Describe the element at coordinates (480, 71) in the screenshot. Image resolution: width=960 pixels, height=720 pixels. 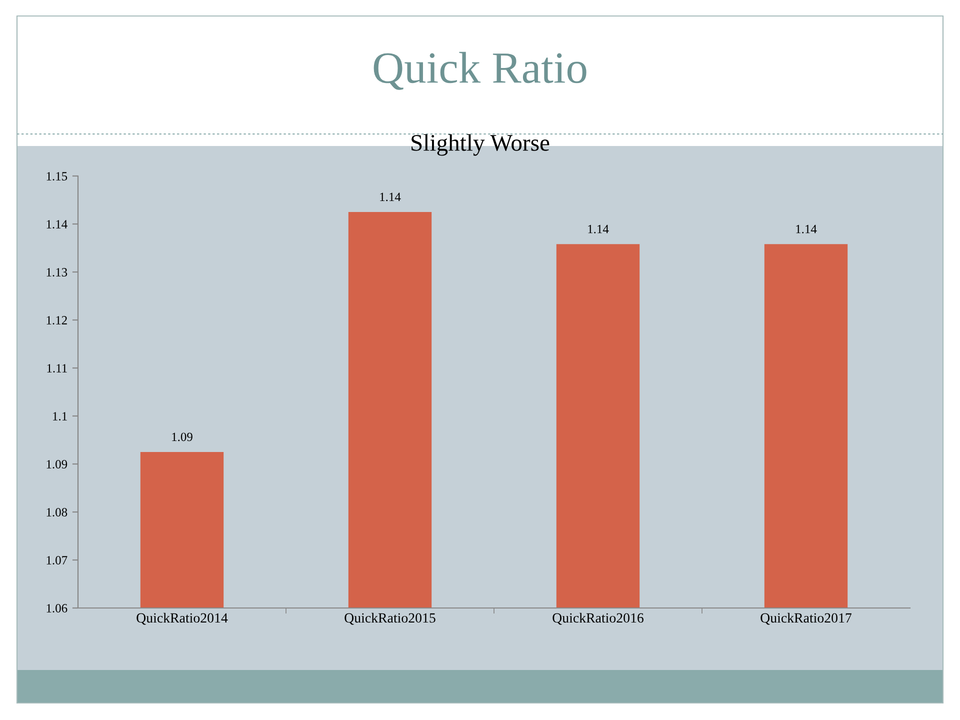
I see `chart-title: Quick Ratio` at that location.